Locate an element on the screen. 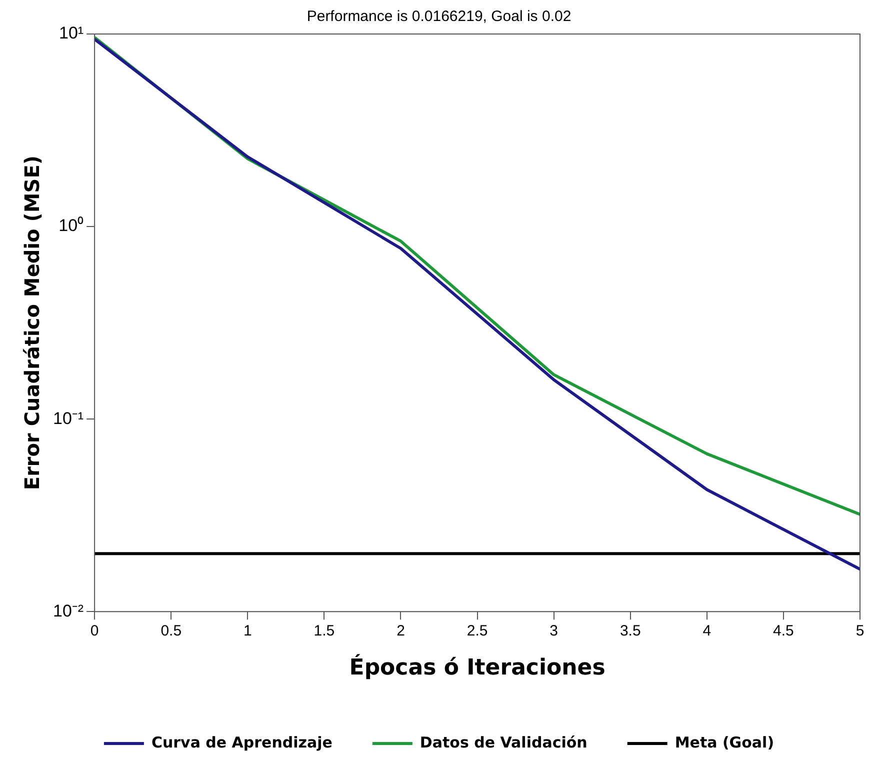 This screenshot has height=774, width=893. x-tick-label: 4.5 is located at coordinates (783, 631).